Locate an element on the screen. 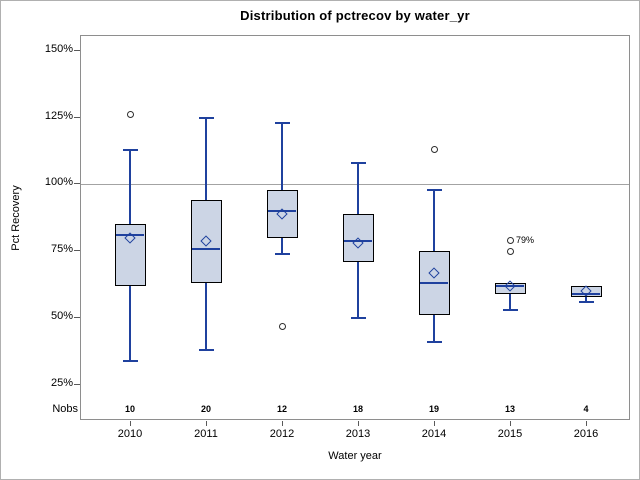 This screenshot has height=480, width=640. nobs-row-label: Nobs is located at coordinates (65, 409).